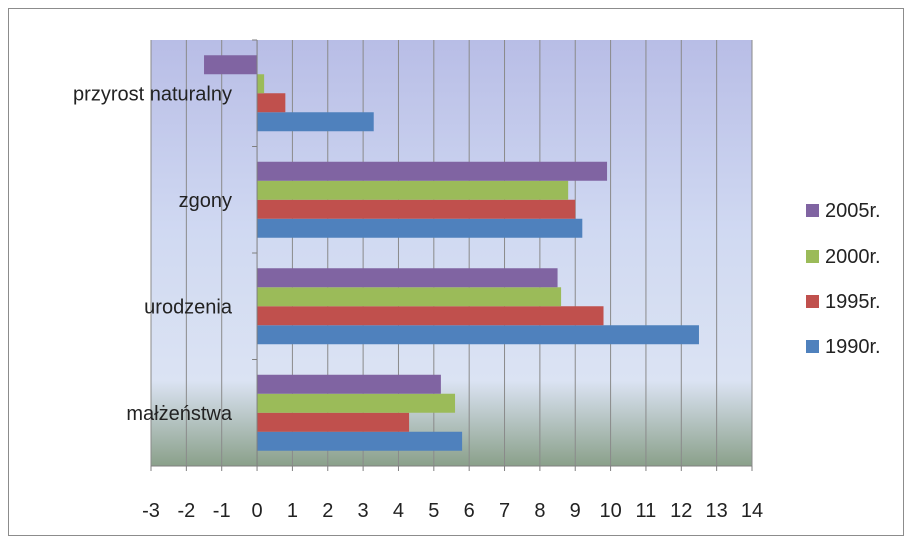 This screenshot has width=914, height=544. I want to click on legend-label: 1995r., so click(853, 302).